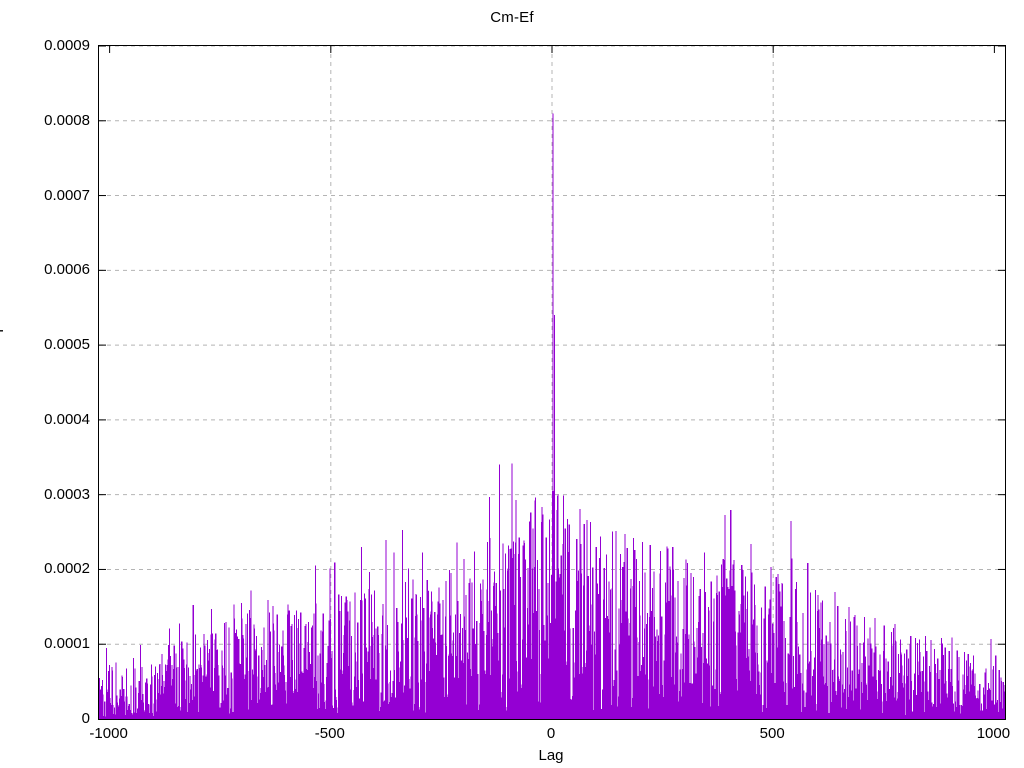 The height and width of the screenshot is (768, 1024). What do you see at coordinates (512, 17) in the screenshot?
I see `chart-title: Cm-Ef` at bounding box center [512, 17].